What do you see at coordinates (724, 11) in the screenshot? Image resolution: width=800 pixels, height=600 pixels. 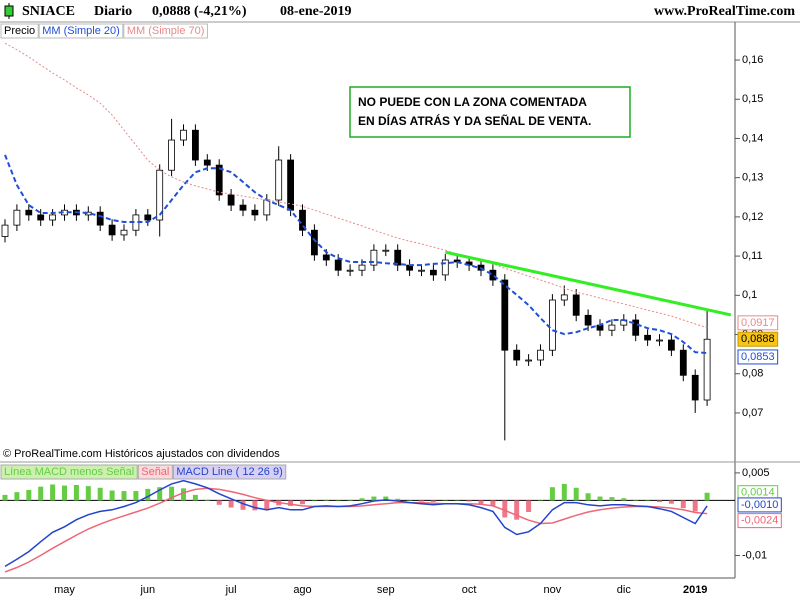 I see `site: www.ProRealTime.com` at bounding box center [724, 11].